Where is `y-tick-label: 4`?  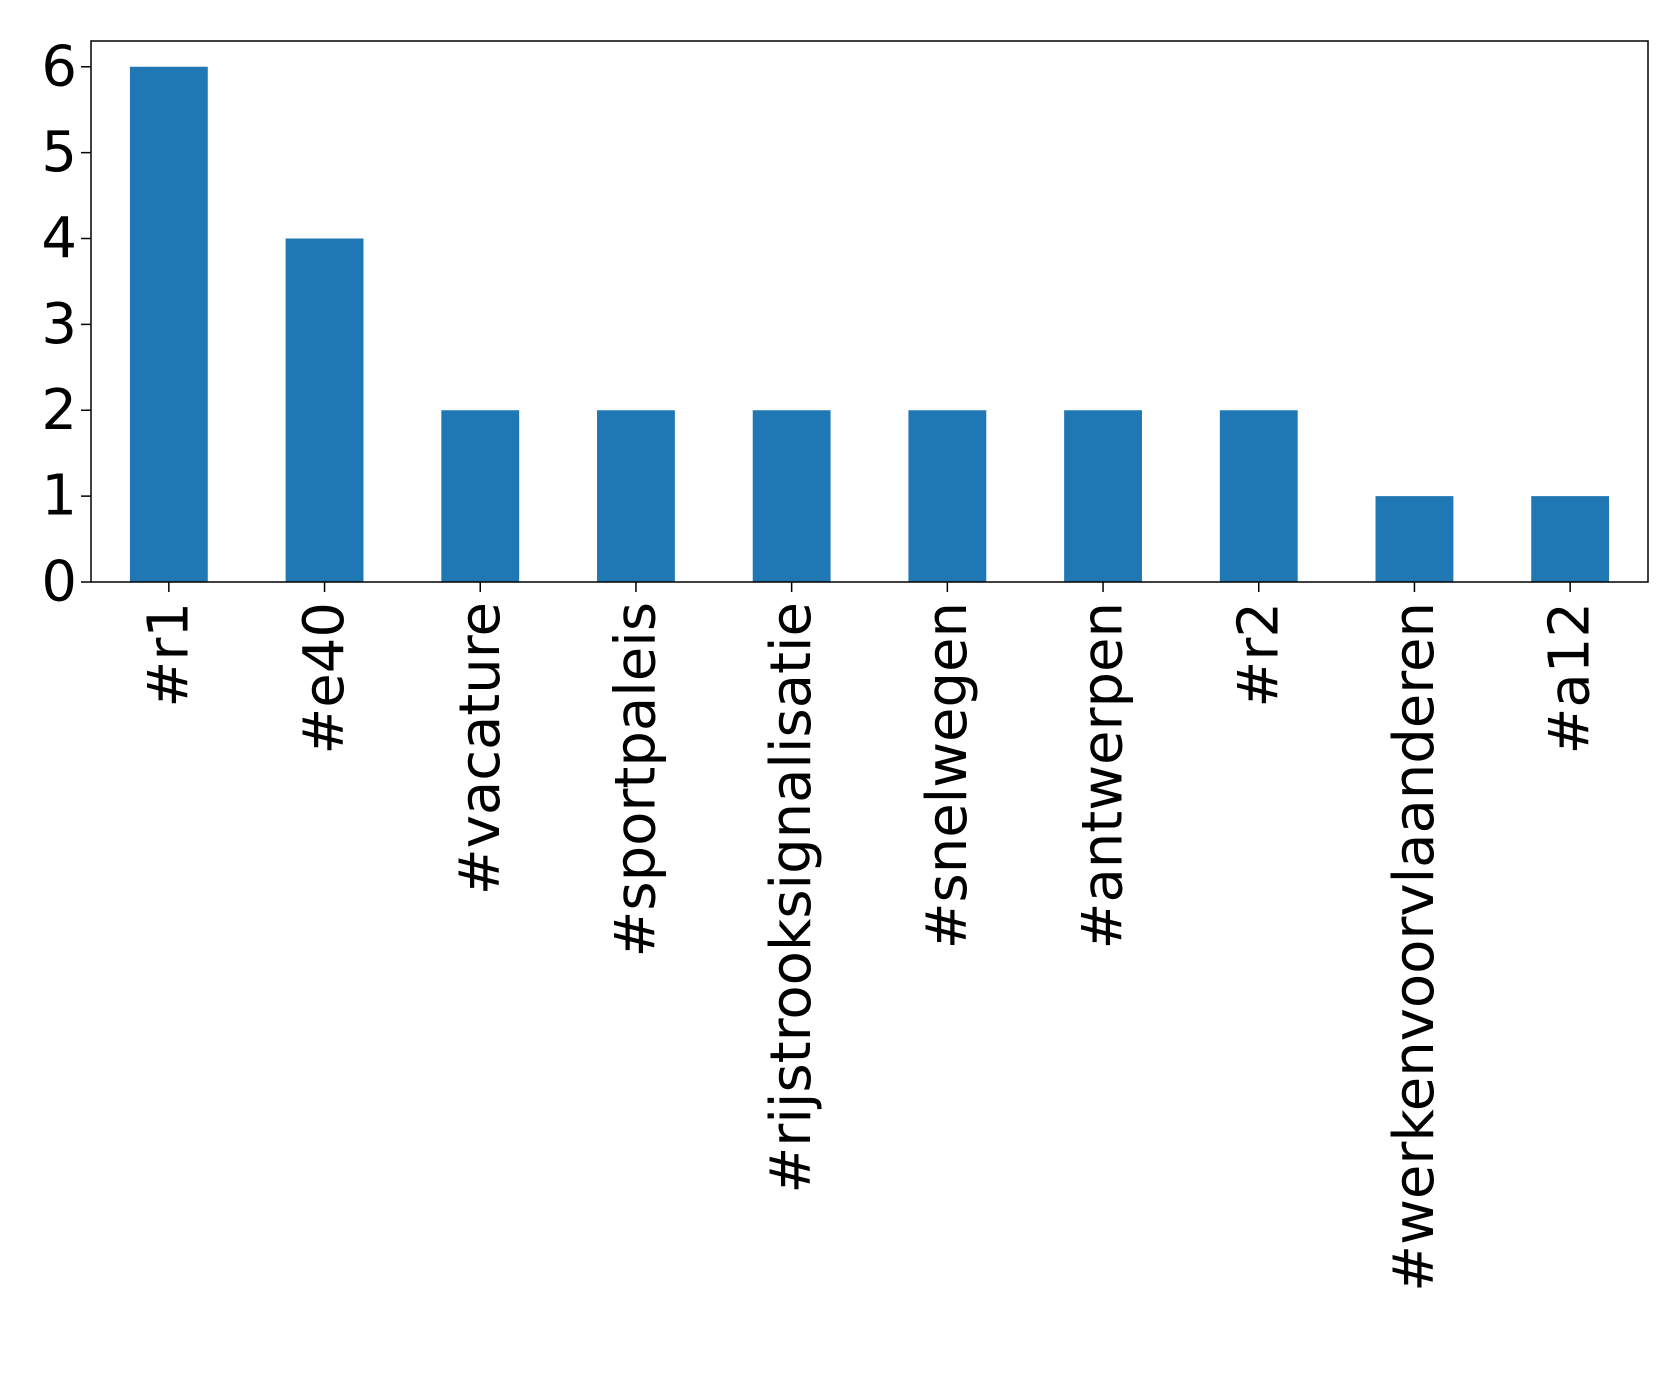 y-tick-label: 4 is located at coordinates (59, 238).